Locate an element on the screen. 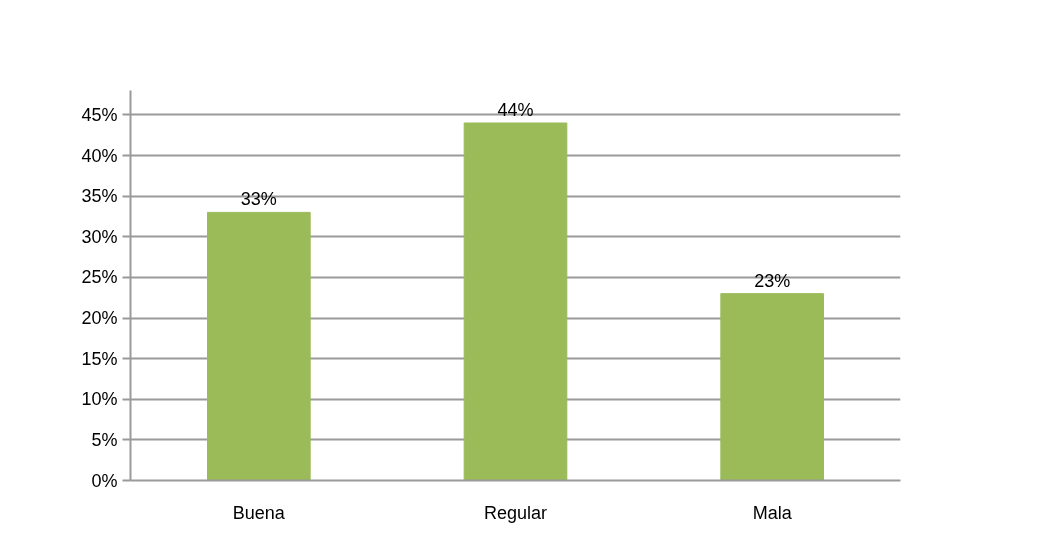 This screenshot has height=540, width=1046. data-label: 33% is located at coordinates (258, 199).